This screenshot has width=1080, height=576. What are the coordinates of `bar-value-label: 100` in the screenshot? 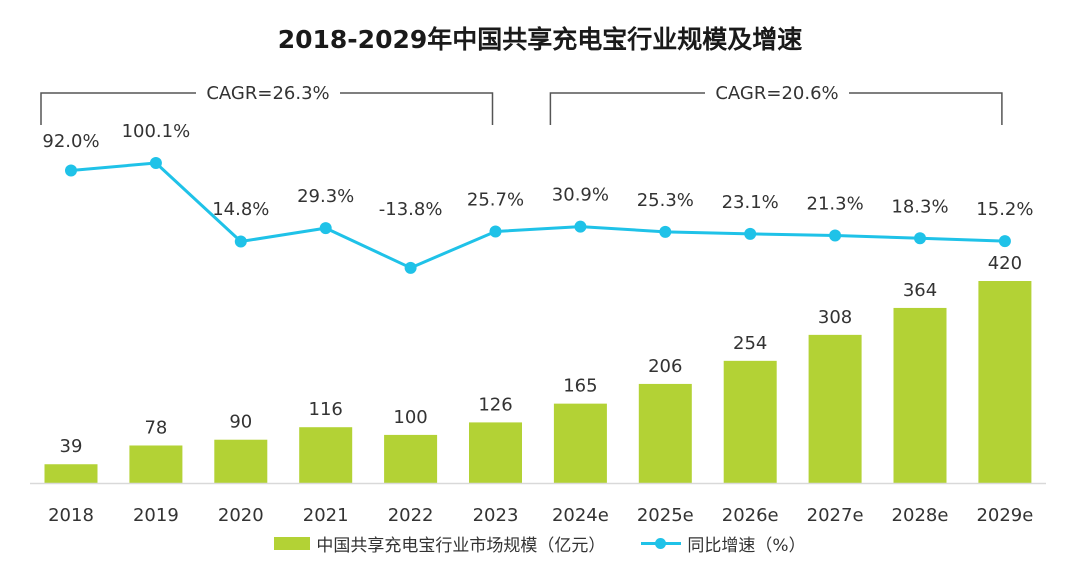 It's located at (410, 417).